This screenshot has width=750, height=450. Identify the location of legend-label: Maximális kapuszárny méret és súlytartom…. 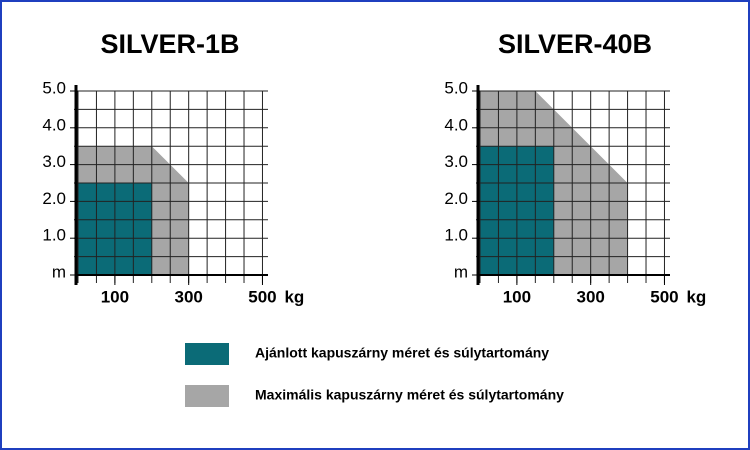
(409, 395).